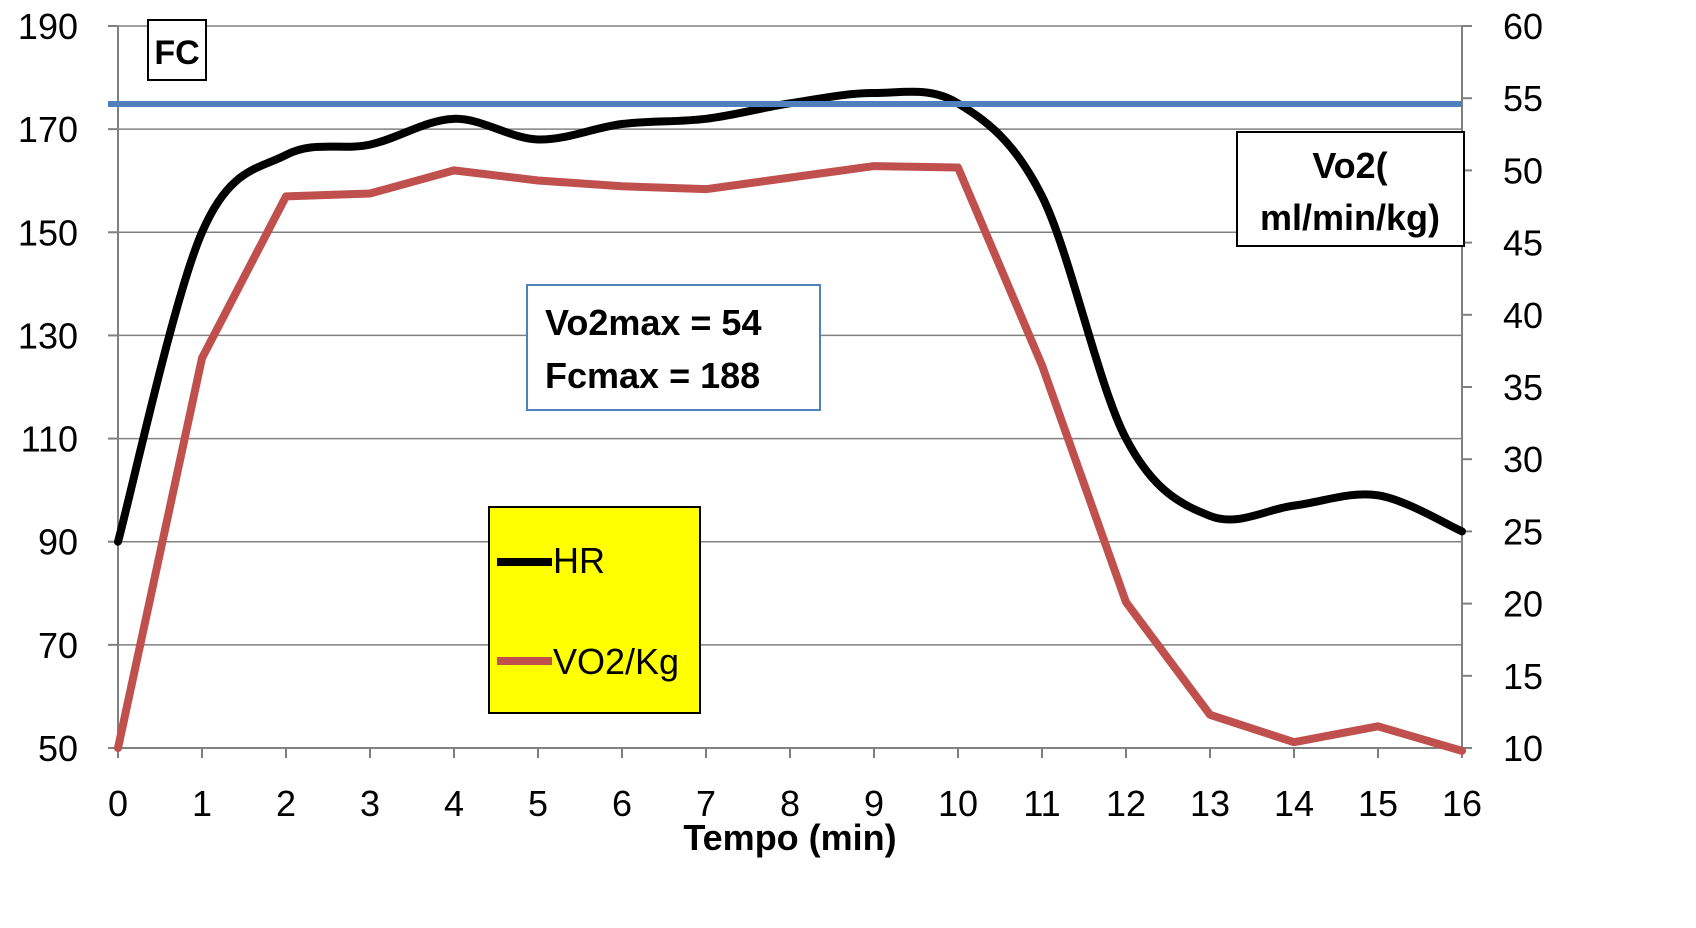 This screenshot has width=1696, height=928. I want to click on left-tick-label: 50, so click(58, 748).